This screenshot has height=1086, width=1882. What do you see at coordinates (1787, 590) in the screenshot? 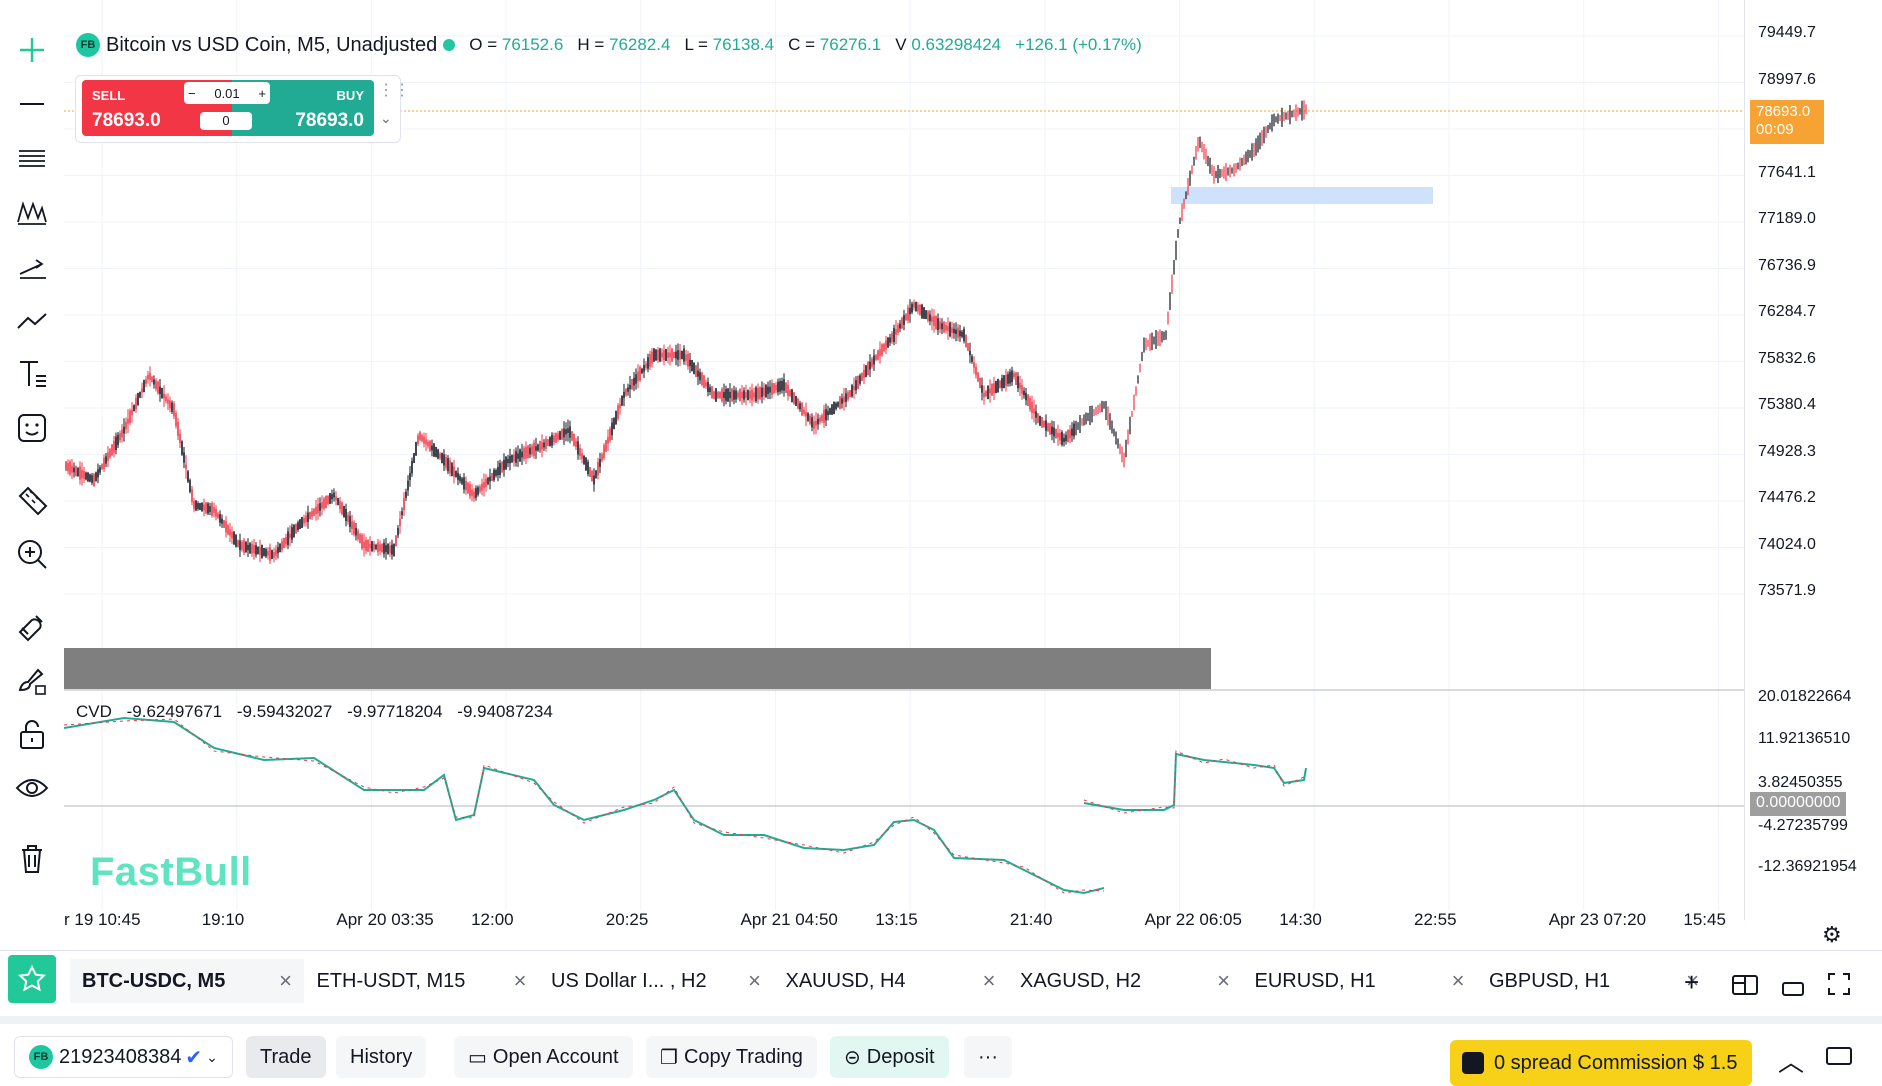
I see `price-tick: 73571.9` at bounding box center [1787, 590].